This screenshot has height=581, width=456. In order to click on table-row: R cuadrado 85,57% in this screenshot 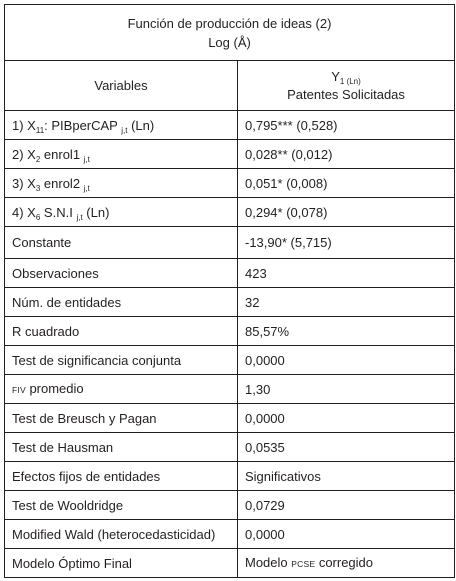, I will do `click(230, 331)`.